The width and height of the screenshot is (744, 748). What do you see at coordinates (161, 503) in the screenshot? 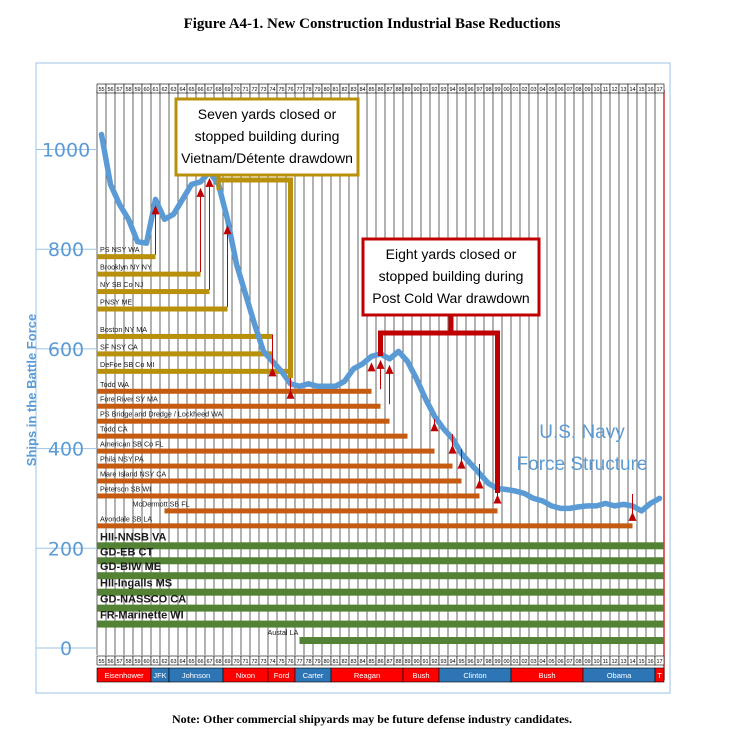
I see `shipyard-label: McDermott SB FL` at bounding box center [161, 503].